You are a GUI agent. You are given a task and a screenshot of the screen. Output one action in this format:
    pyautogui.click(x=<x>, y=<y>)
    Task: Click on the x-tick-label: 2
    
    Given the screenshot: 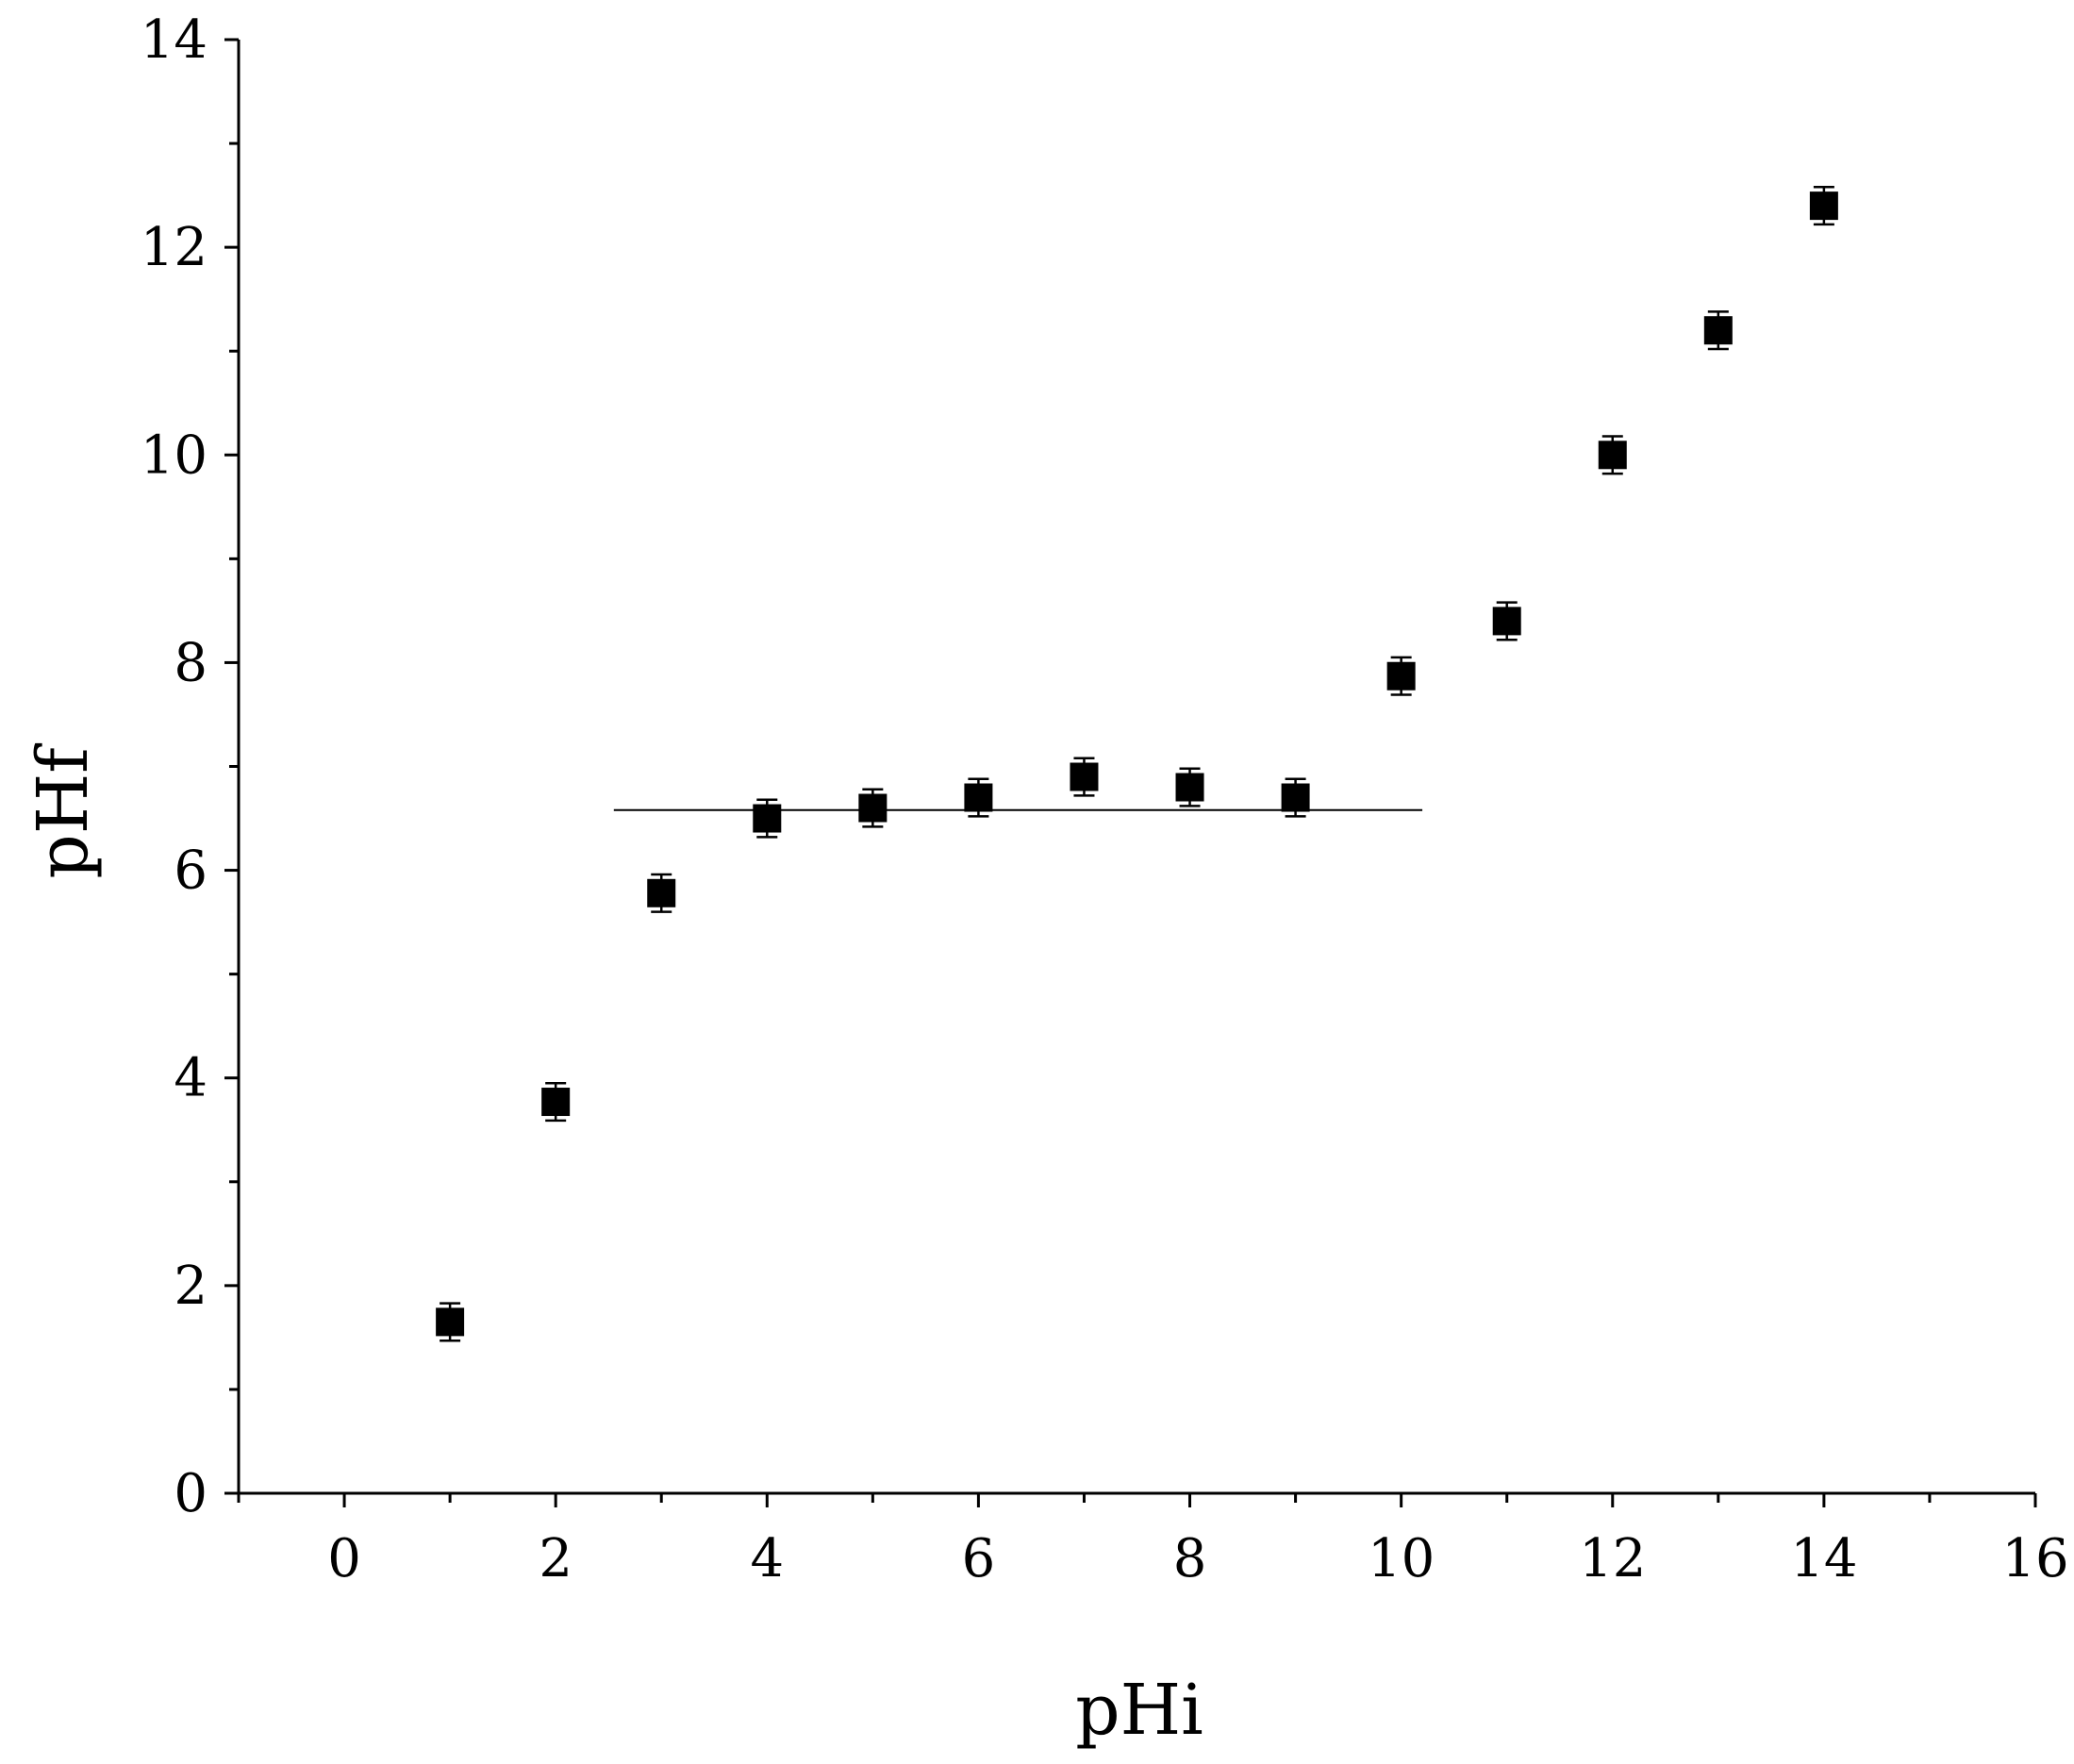 What is the action you would take?
    pyautogui.click(x=555, y=1559)
    